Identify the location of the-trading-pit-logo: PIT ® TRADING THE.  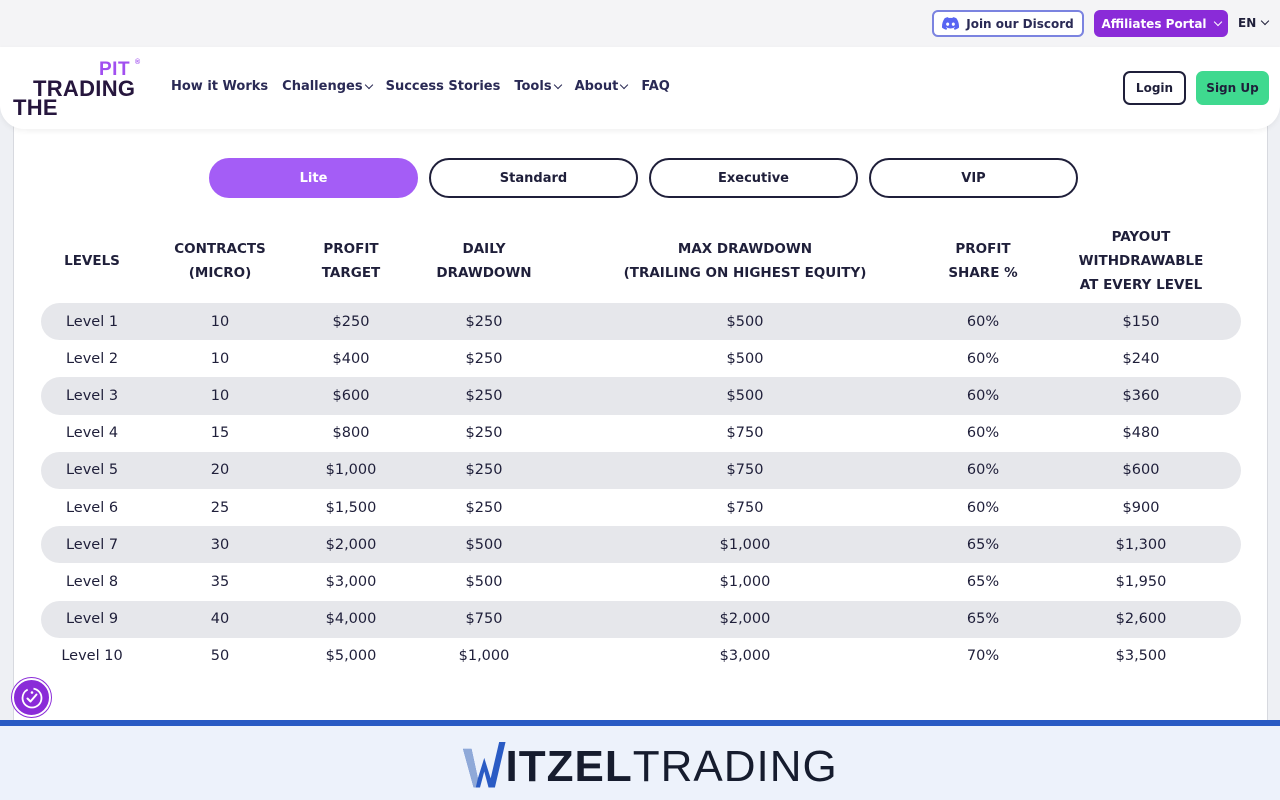
(78, 89).